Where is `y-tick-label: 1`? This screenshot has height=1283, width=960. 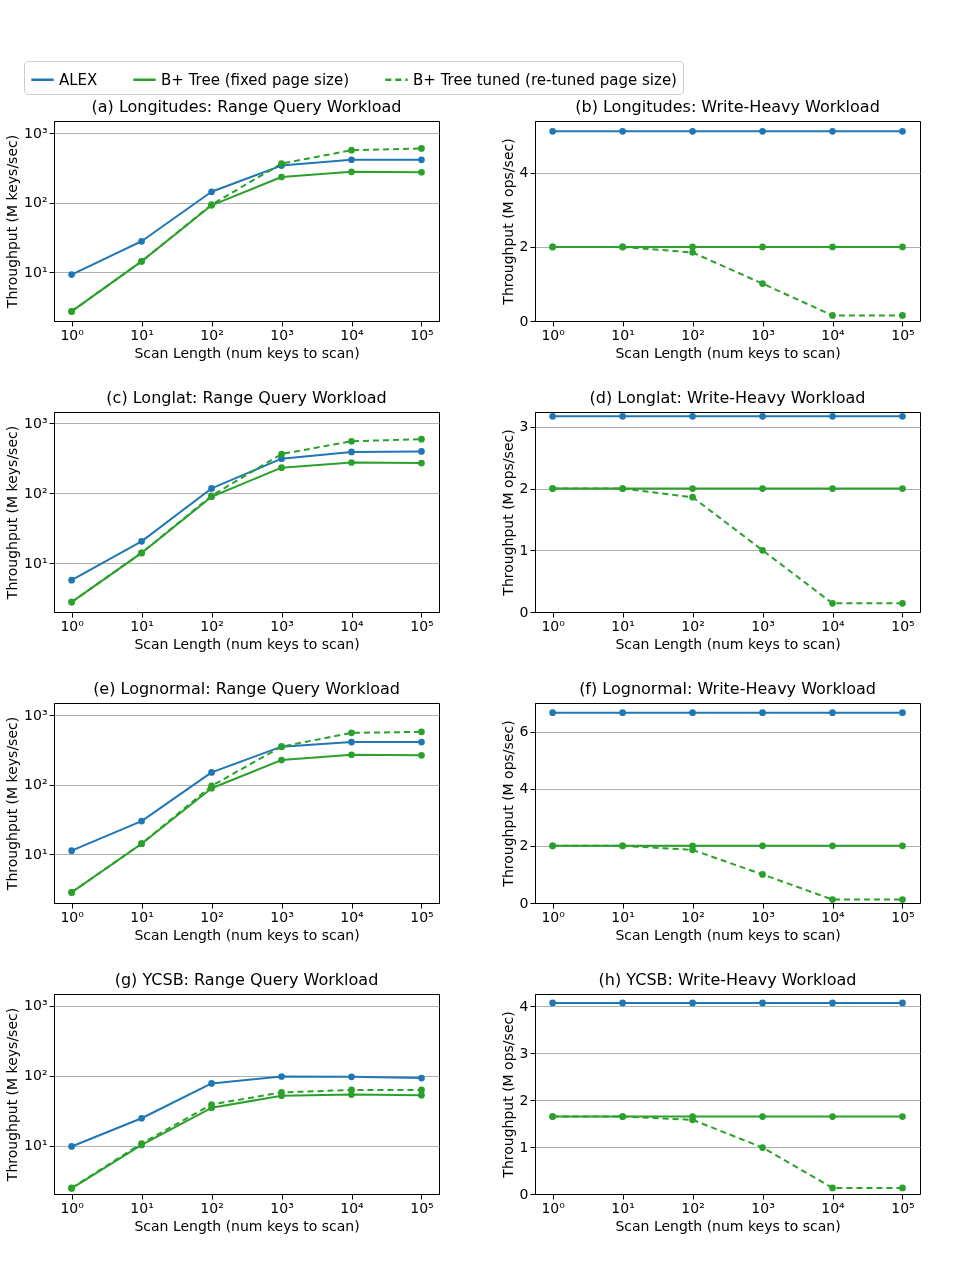
y-tick-label: 1 is located at coordinates (524, 1146).